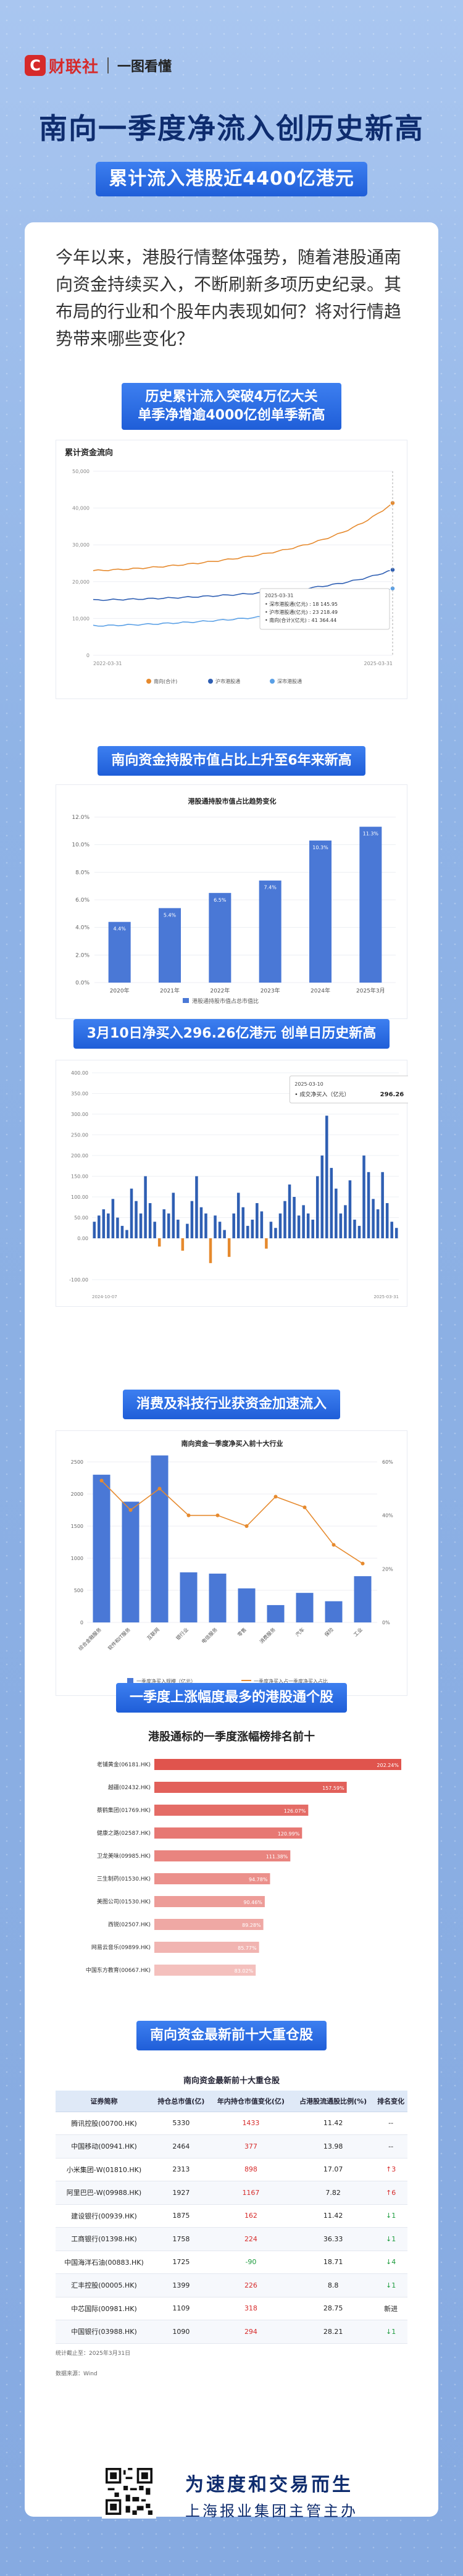 The image size is (463, 2576). Describe the element at coordinates (181, 2146) in the screenshot. I see `table-cell-cap: 2464` at that location.